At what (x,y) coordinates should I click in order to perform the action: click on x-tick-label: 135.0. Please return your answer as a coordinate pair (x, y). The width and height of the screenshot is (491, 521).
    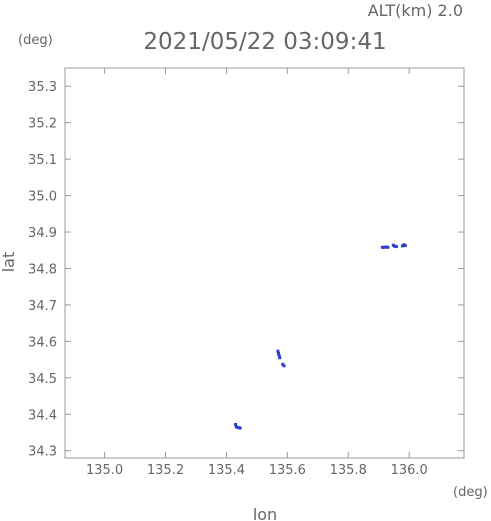
    Looking at the image, I should click on (104, 470).